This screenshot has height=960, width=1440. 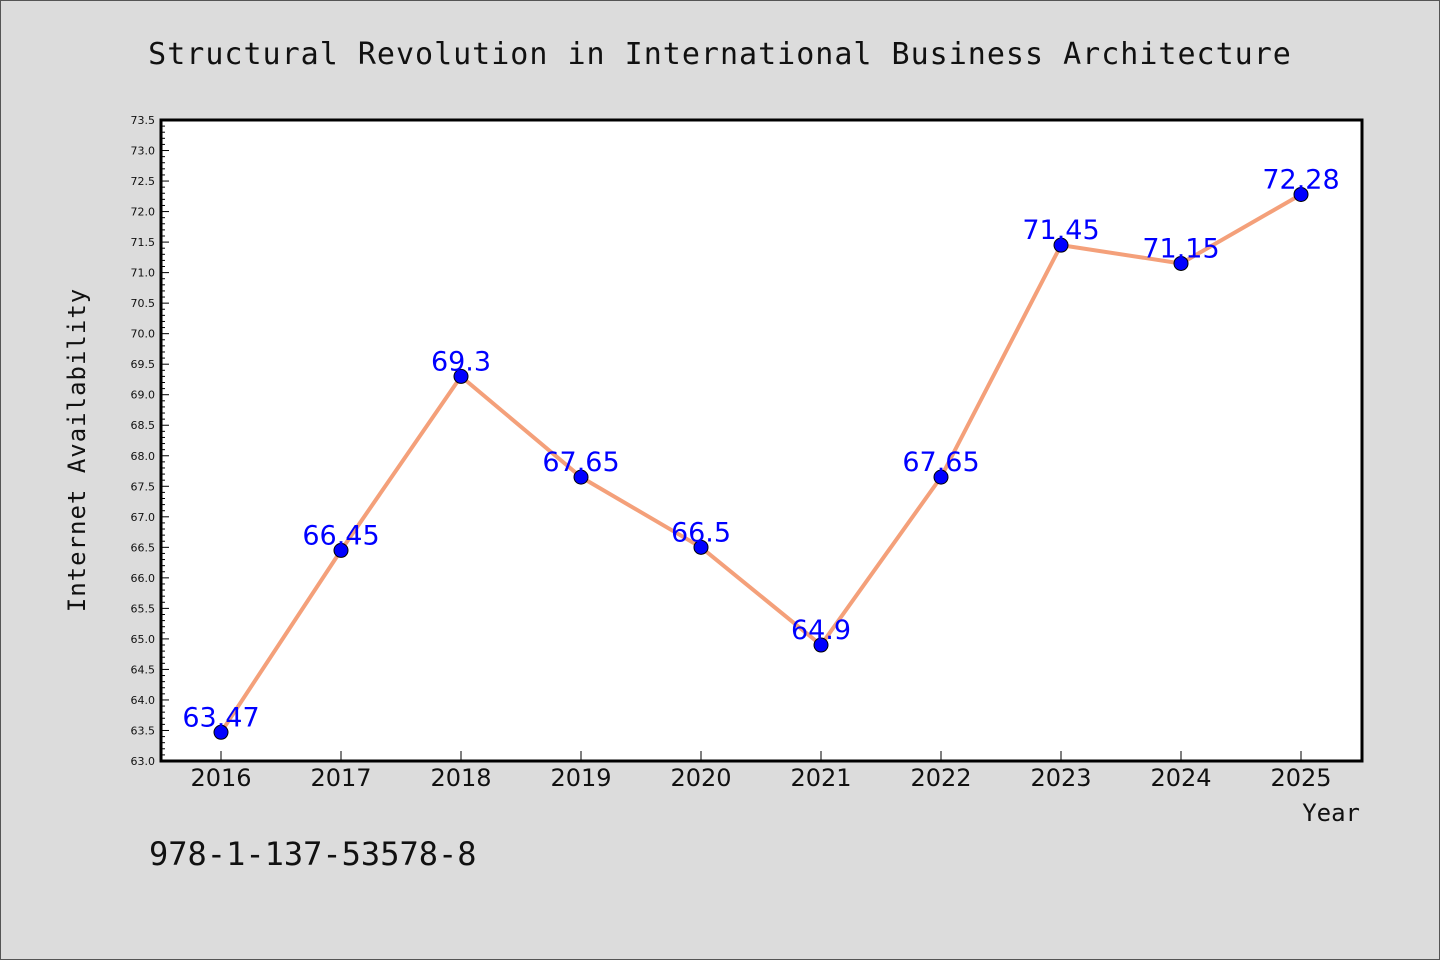 What do you see at coordinates (143, 730) in the screenshot?
I see `y-tick-label: 63.5` at bounding box center [143, 730].